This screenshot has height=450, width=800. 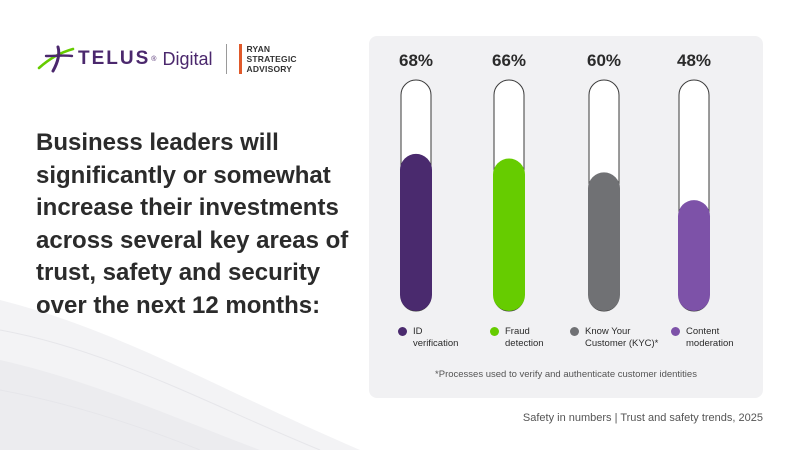 I want to click on brand-trademark: ®, so click(x=154, y=59).